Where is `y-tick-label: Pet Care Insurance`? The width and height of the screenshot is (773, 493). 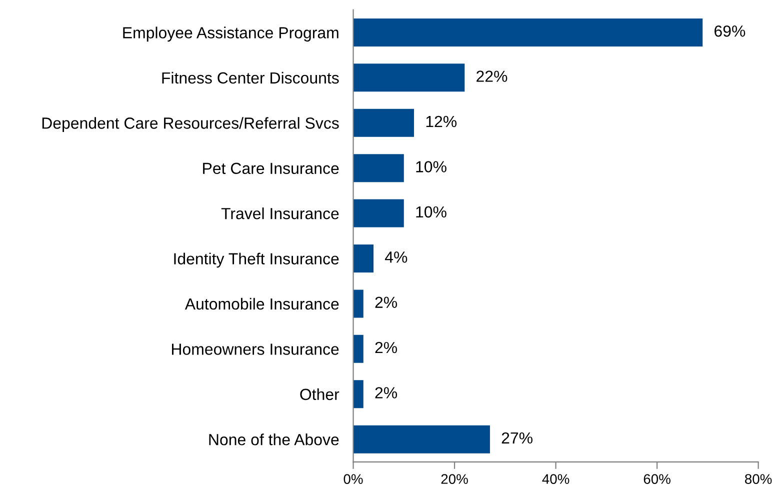 y-tick-label: Pet Care Insurance is located at coordinates (271, 168).